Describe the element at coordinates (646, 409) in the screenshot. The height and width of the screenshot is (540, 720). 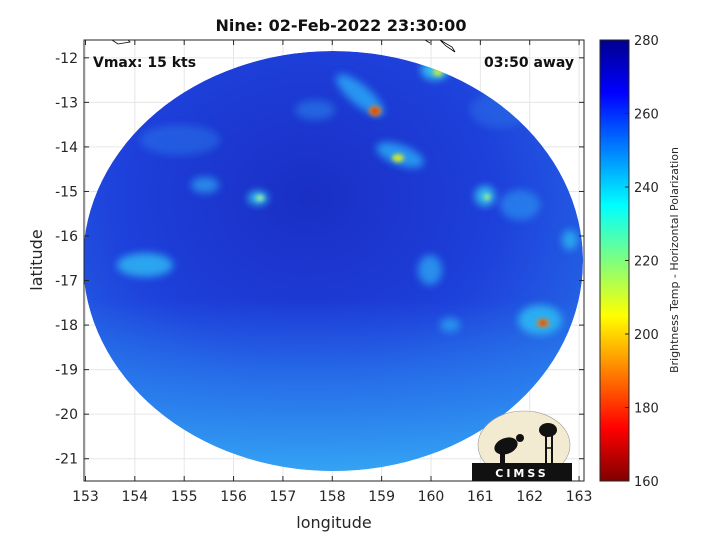
I see `colorbar-tick-label: 180` at that location.